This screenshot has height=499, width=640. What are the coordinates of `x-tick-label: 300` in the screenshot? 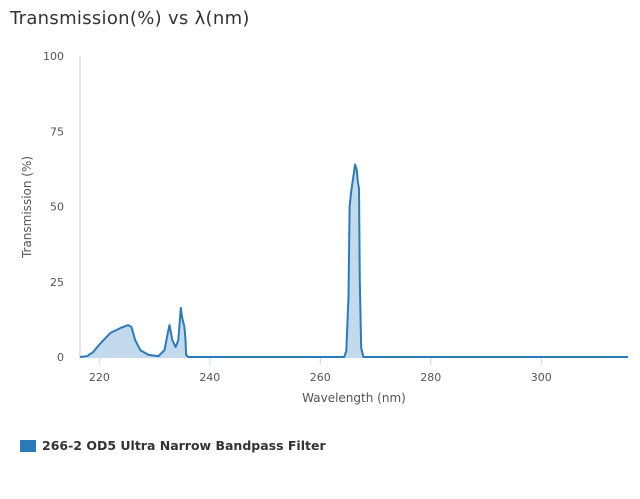 It's located at (541, 377).